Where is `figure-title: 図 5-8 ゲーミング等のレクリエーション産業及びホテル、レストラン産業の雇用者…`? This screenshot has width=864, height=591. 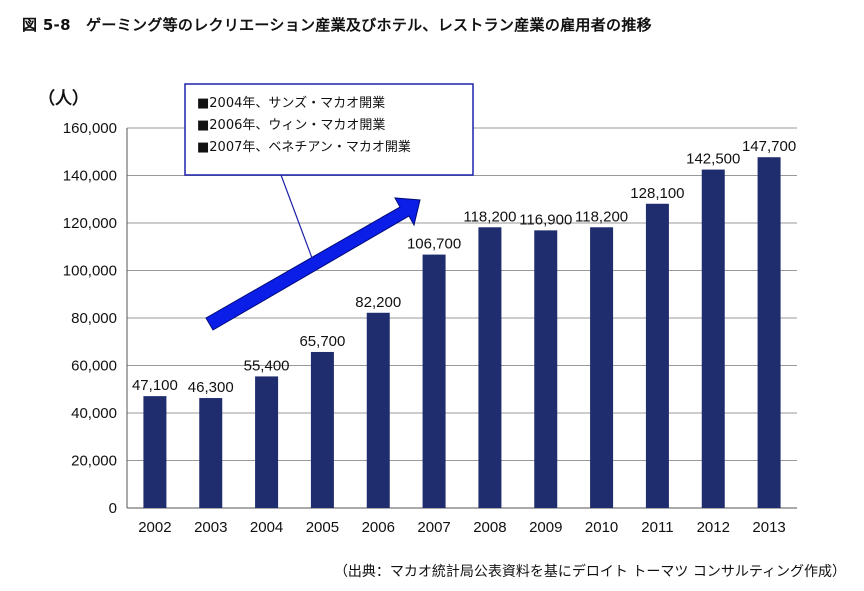
figure-title: 図 5-8 ゲーミング等のレクリエーション産業及びホテル、レストラン産業の雇用者… is located at coordinates (337, 25).